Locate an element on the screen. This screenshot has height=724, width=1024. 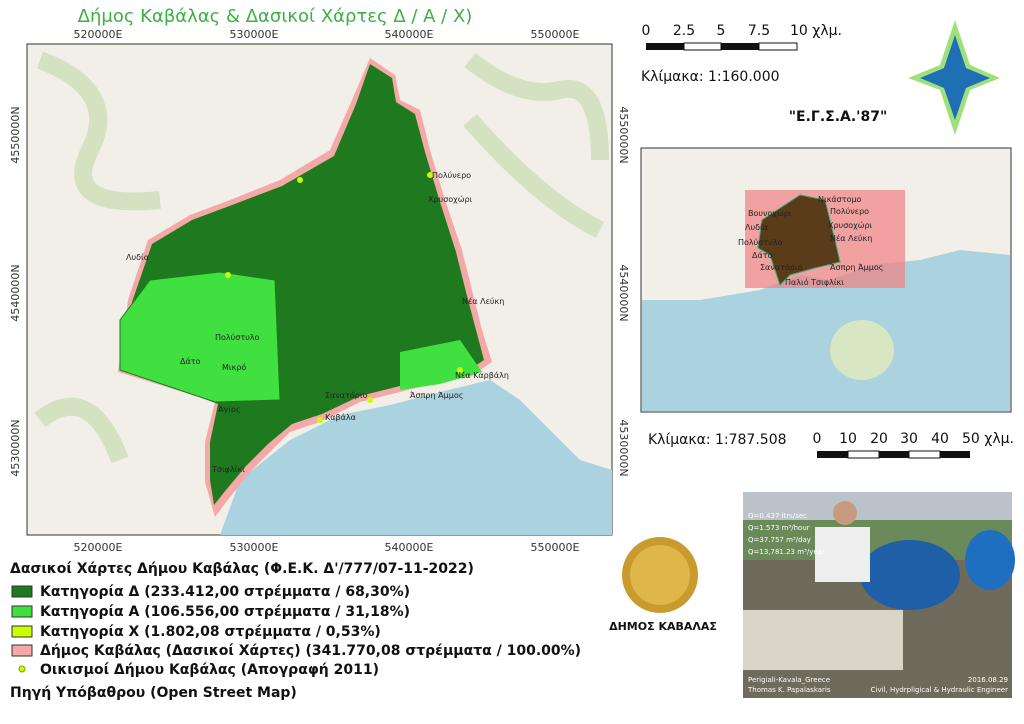
source: Πηγή Υπόβαθρου (Open Street Map) is located at coordinates (153, 693).